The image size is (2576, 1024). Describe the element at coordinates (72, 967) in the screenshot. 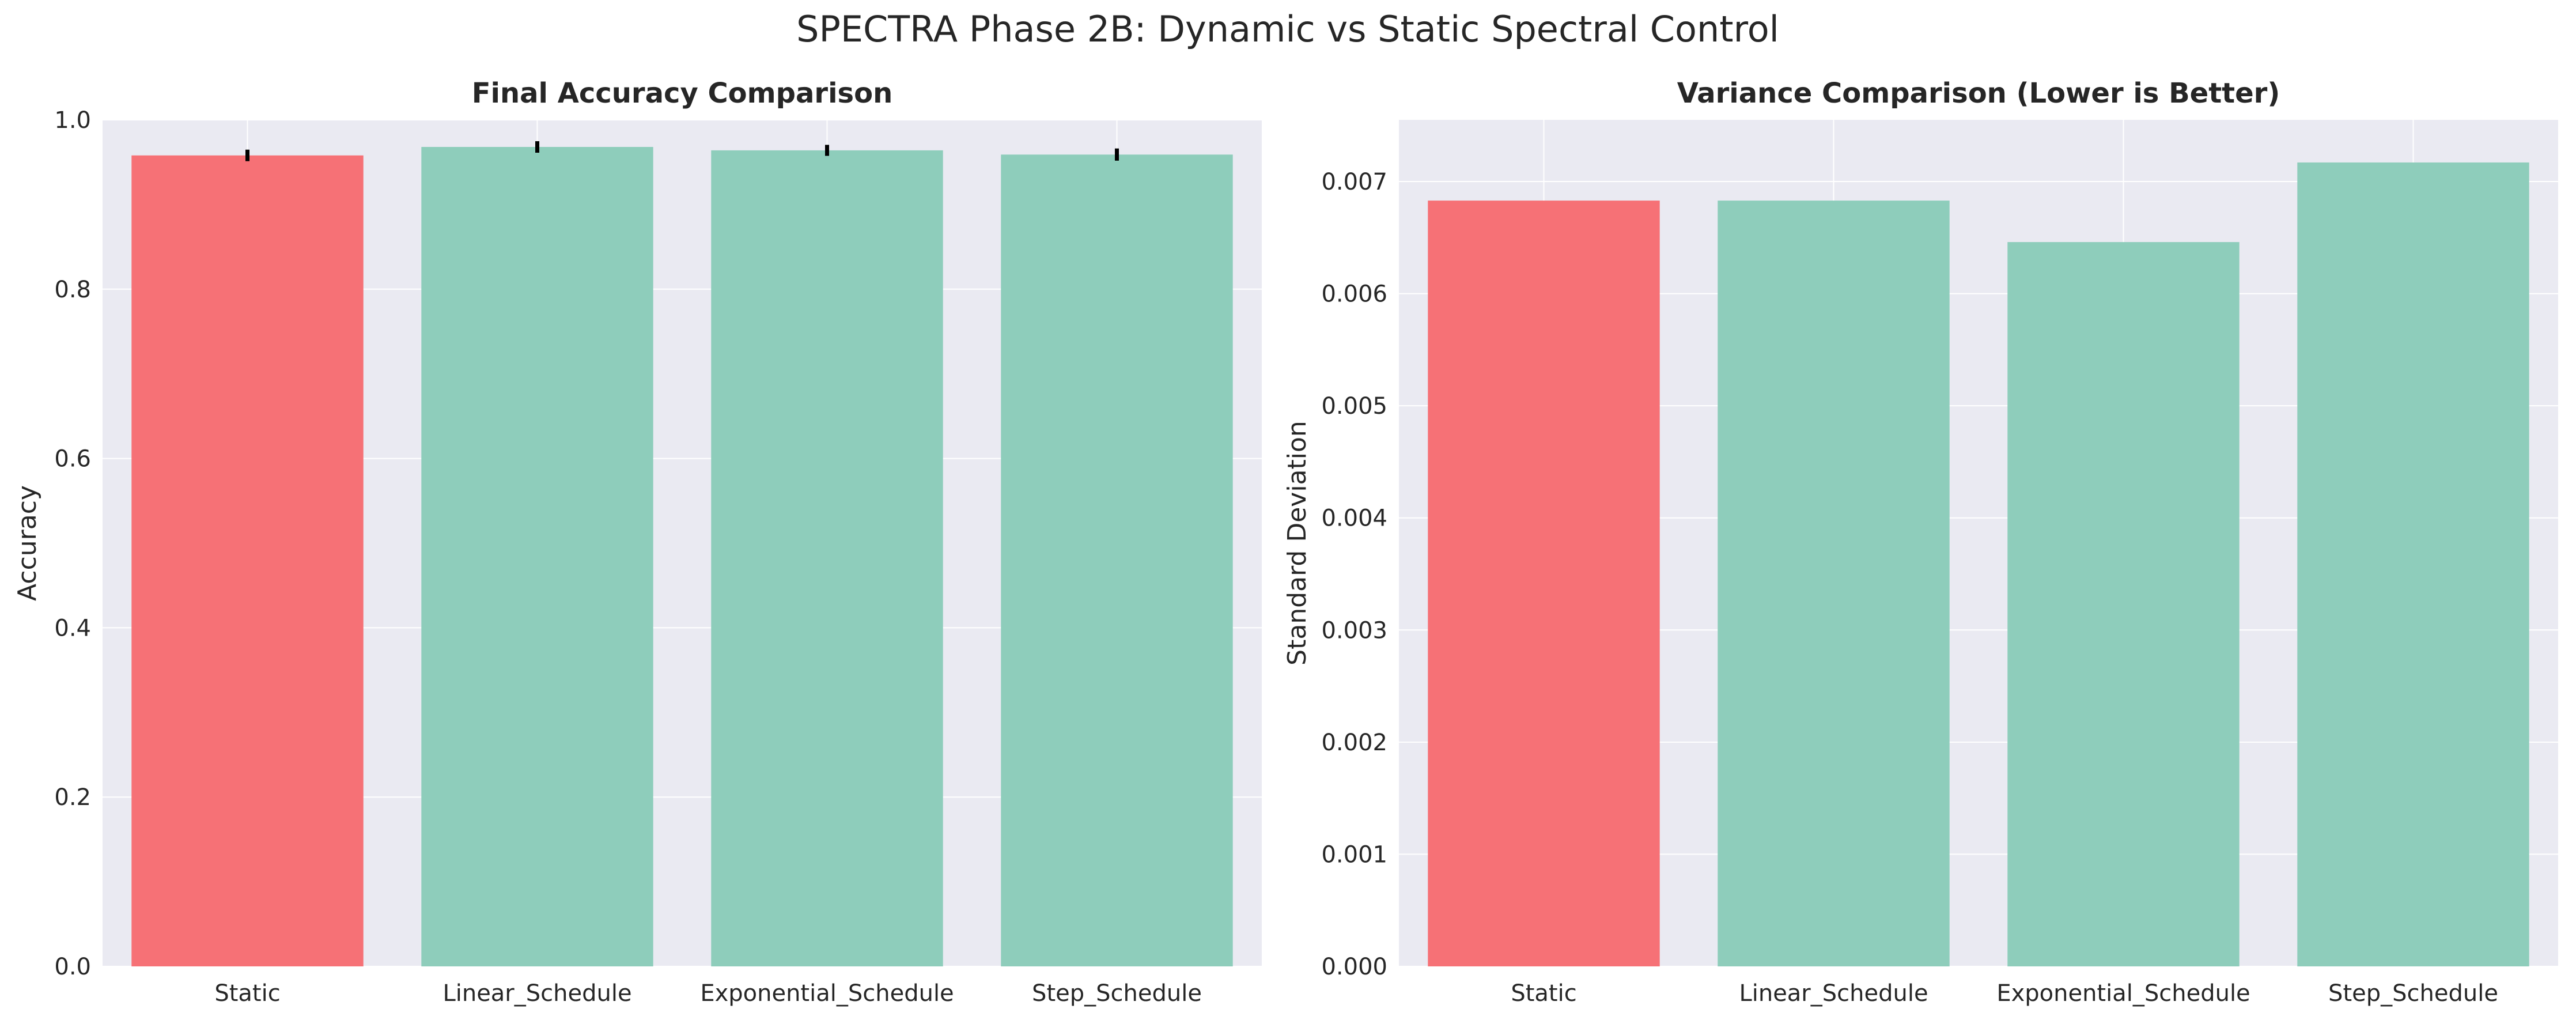

I see `y-tick-label: 0.0` at that location.